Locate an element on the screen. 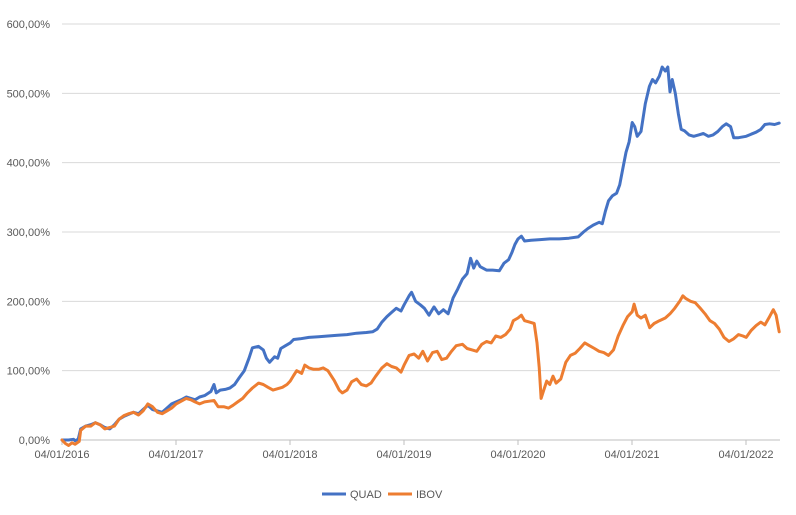 This screenshot has height=515, width=796. x-tick-label: 04/01/2022 is located at coordinates (745, 455).